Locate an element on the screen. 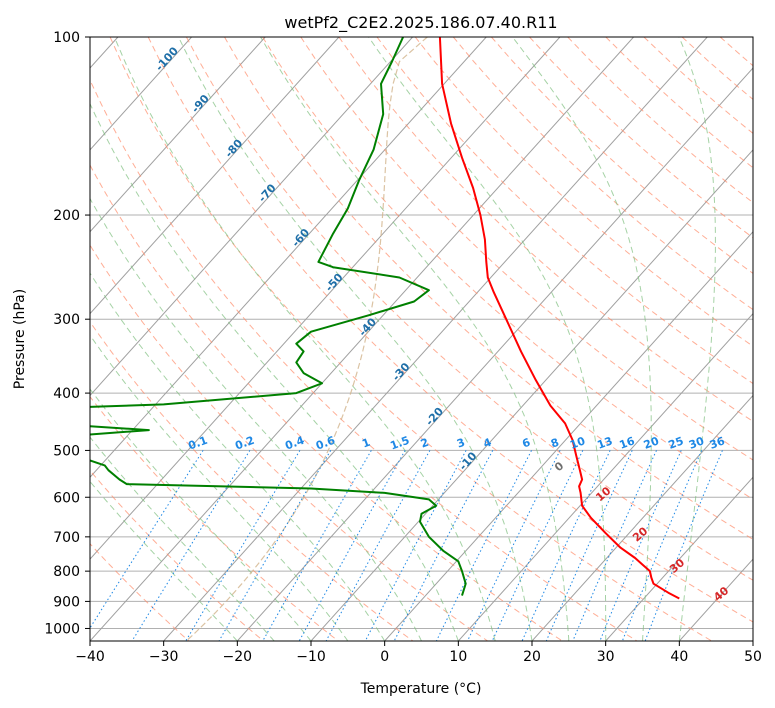  isotherm-label: -30 is located at coordinates (401, 372).